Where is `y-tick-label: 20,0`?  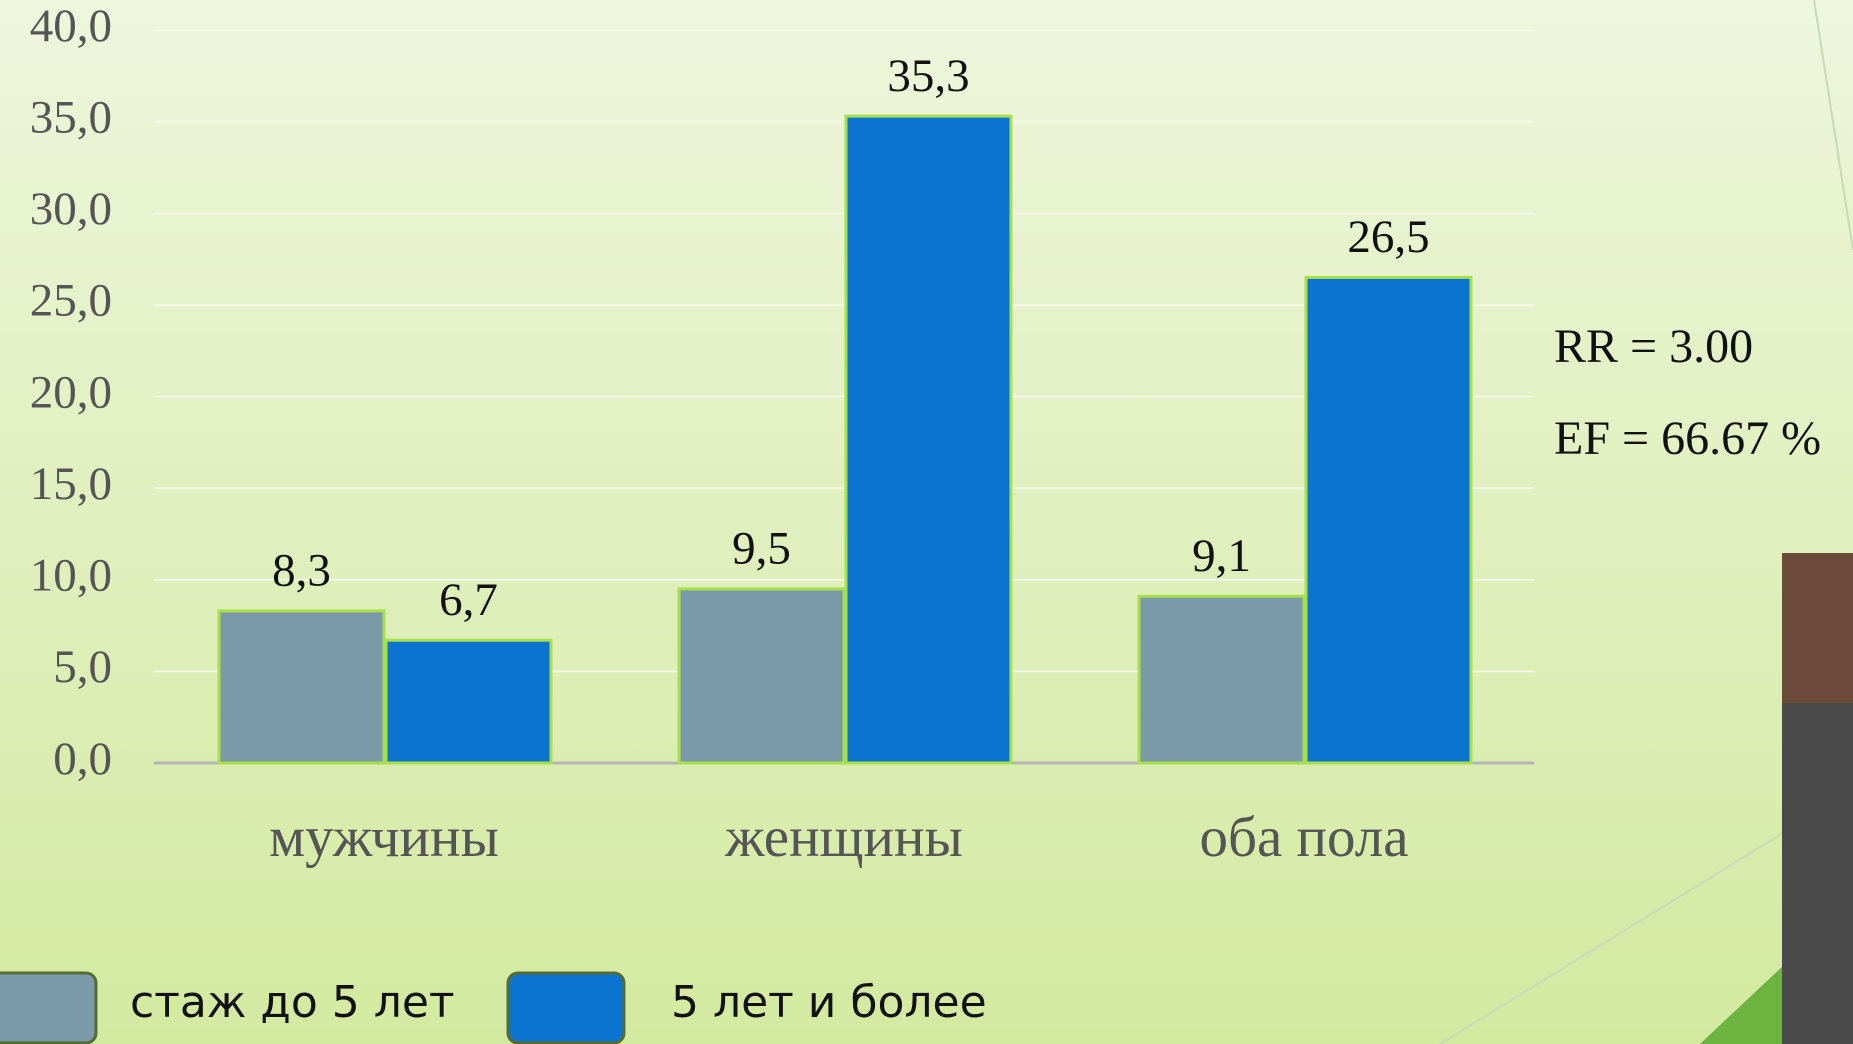 y-tick-label: 20,0 is located at coordinates (71, 392).